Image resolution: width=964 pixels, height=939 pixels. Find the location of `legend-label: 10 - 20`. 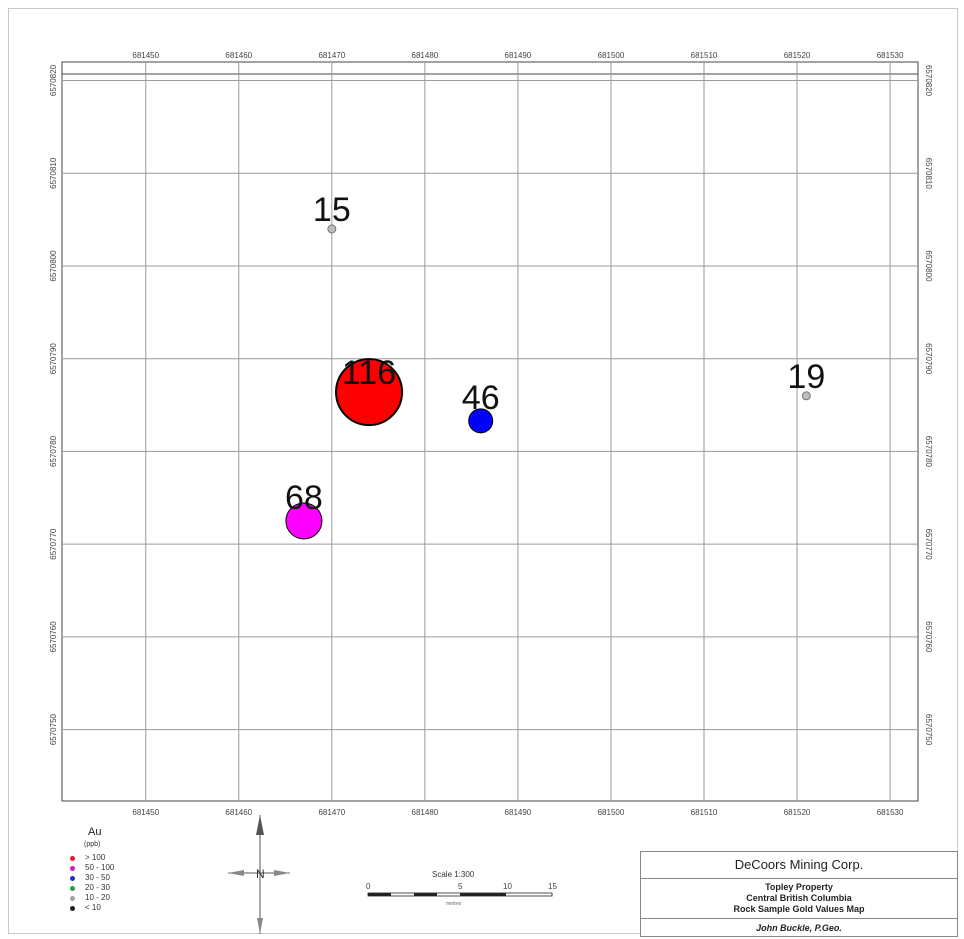

legend-label: 10 - 20 is located at coordinates (97, 897).